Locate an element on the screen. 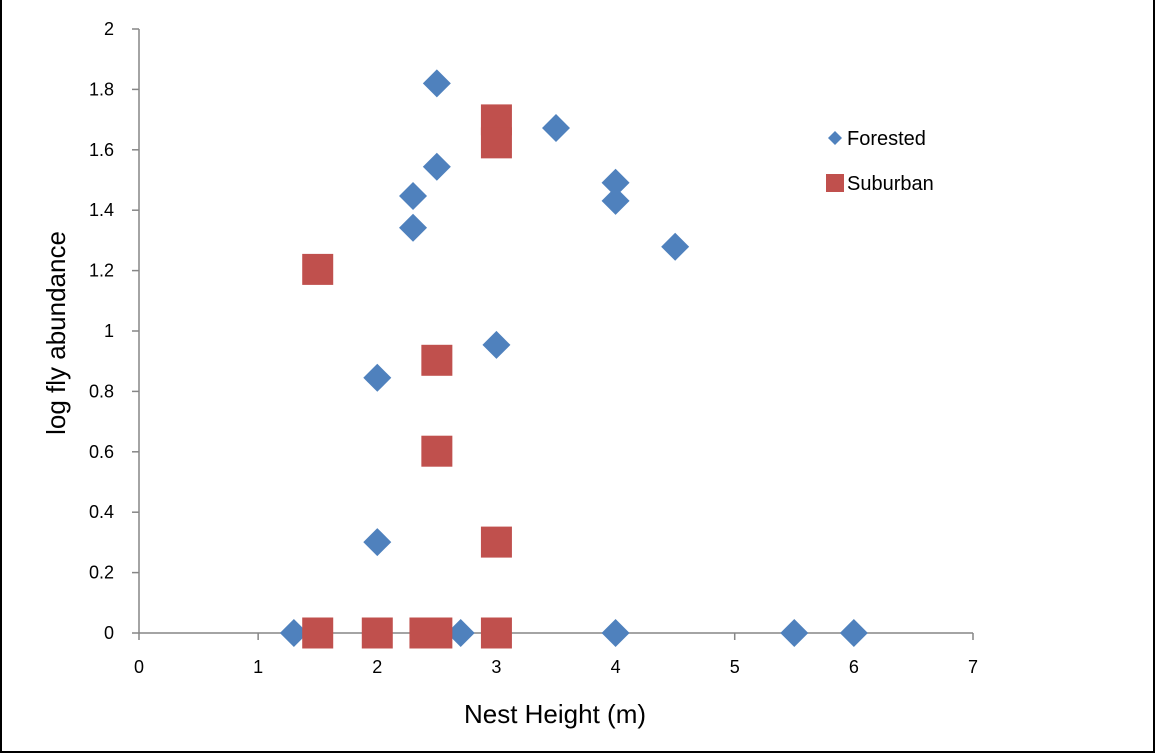  legend-forested-marker is located at coordinates (835, 138).